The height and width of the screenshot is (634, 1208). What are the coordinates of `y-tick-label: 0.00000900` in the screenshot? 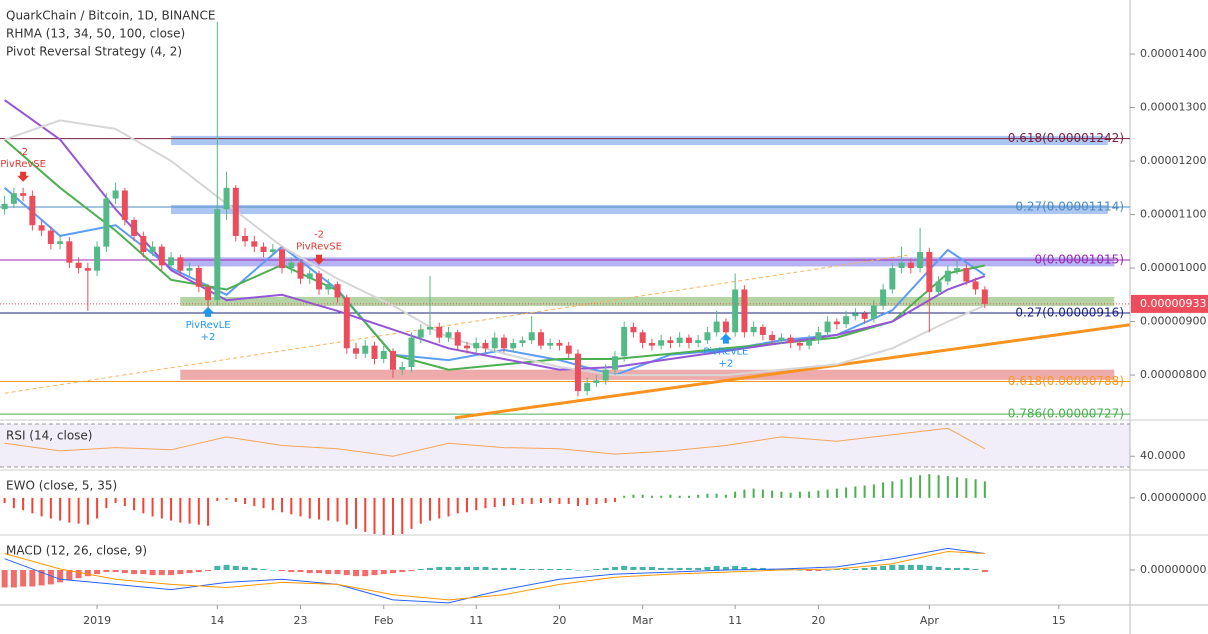 It's located at (1173, 321).